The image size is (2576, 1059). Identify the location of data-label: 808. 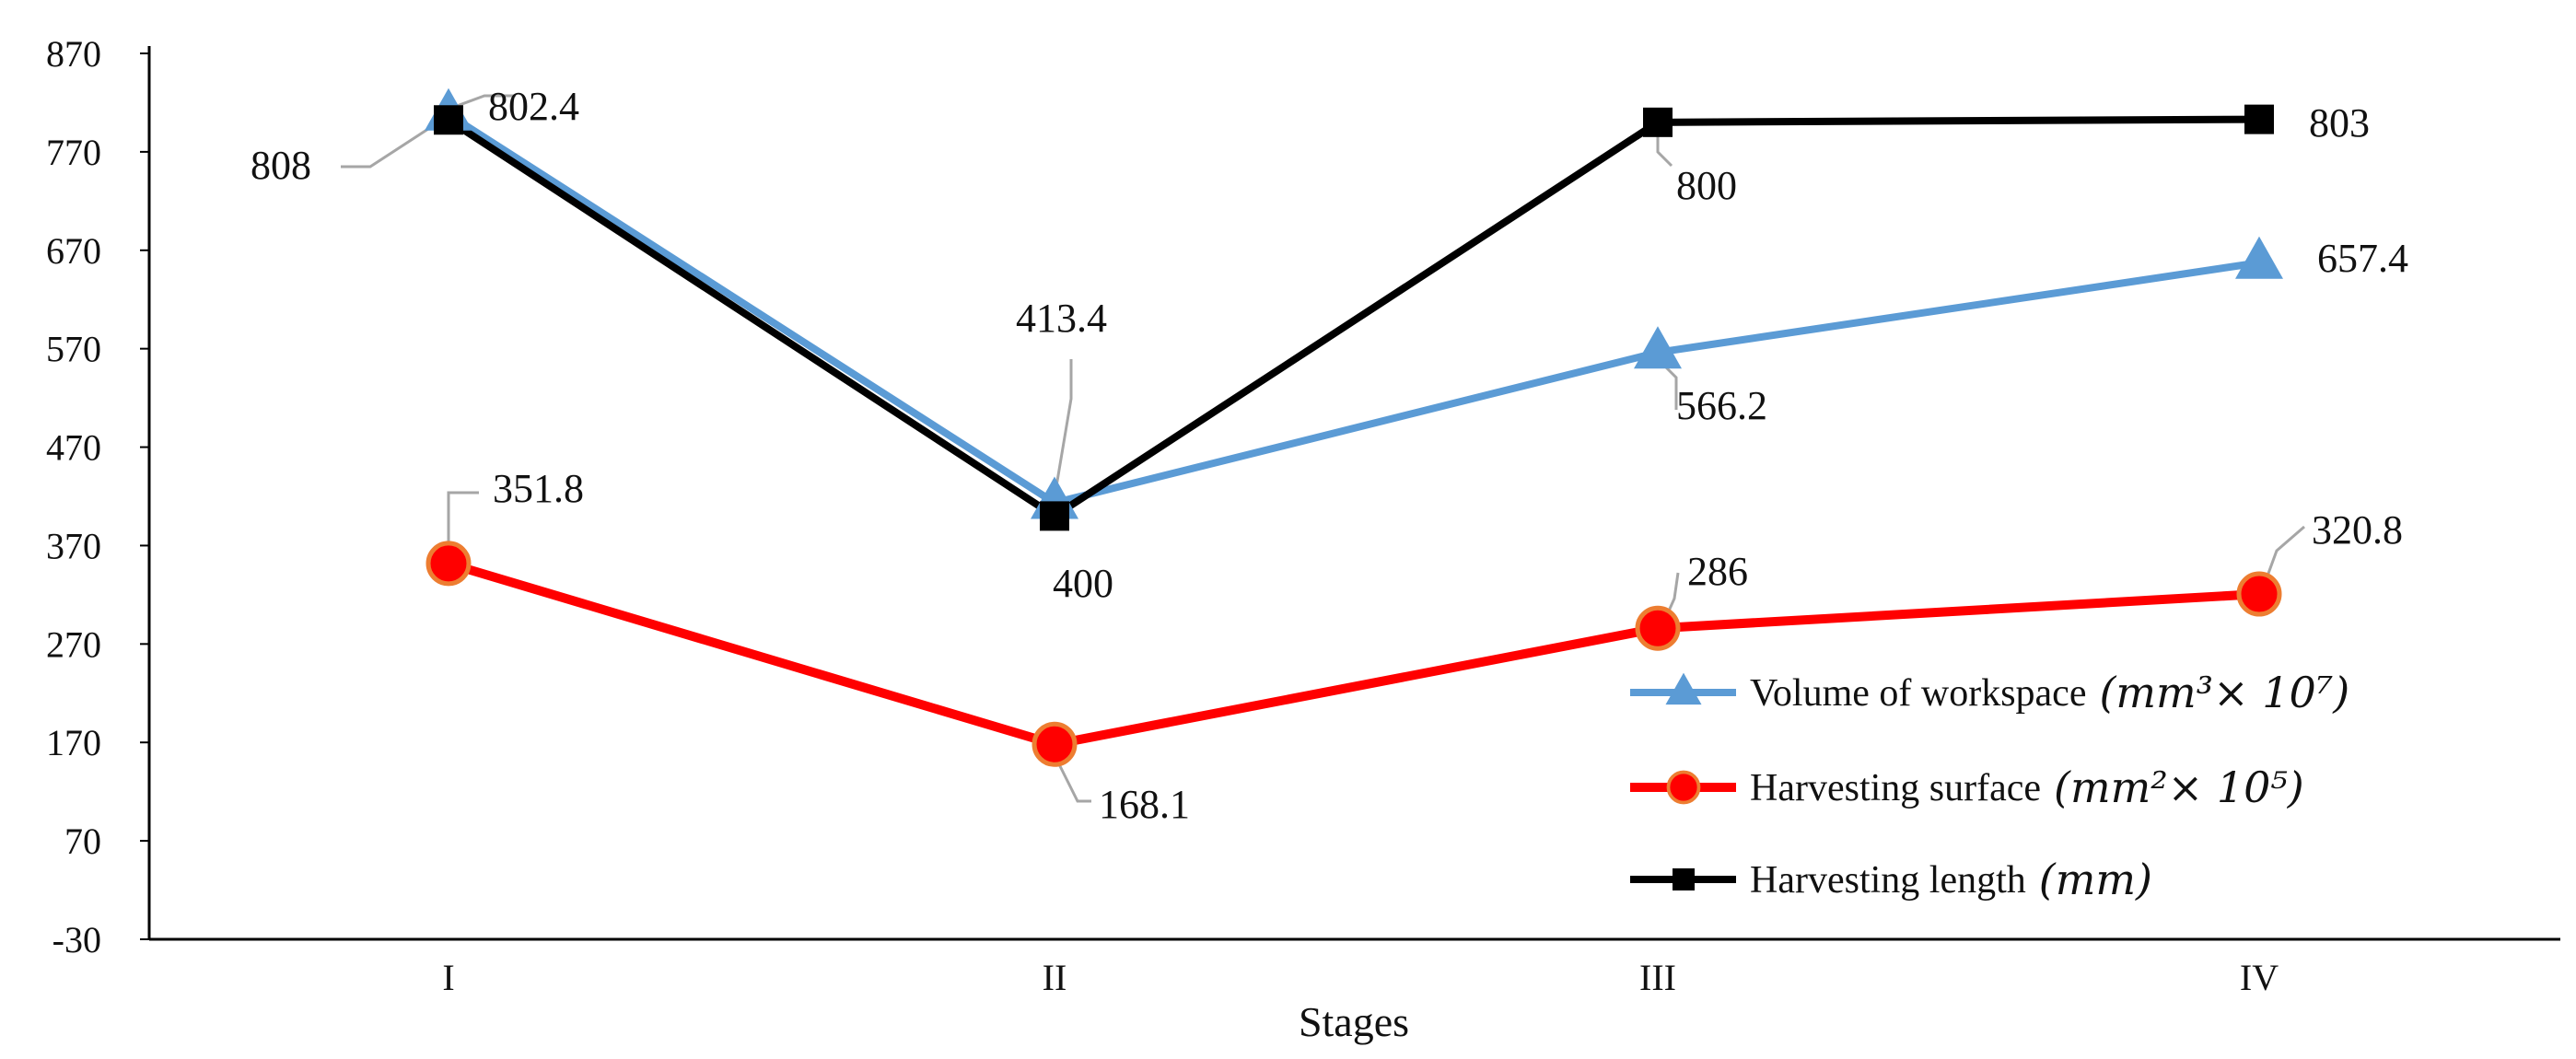
(281, 165).